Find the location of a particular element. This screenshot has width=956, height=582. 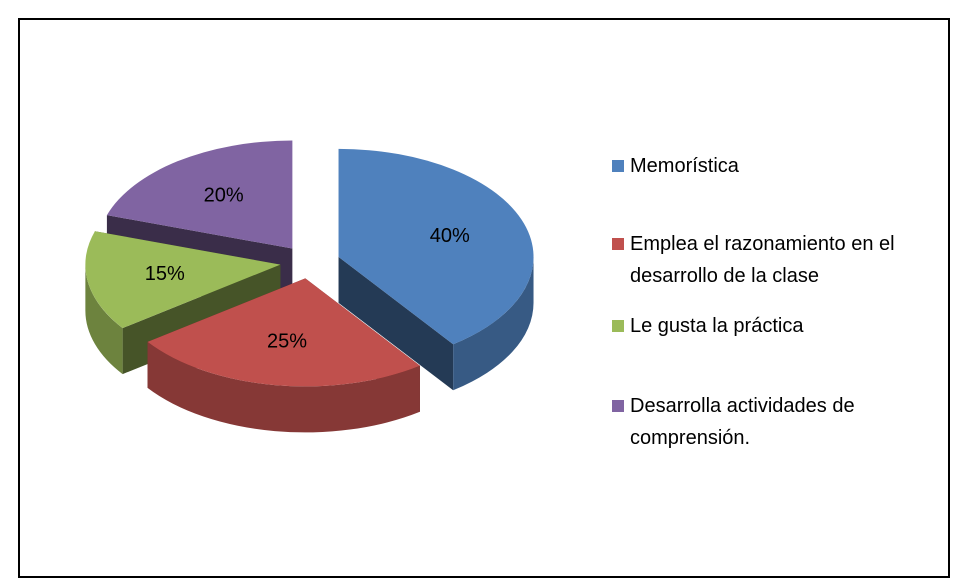

data-label: 25% is located at coordinates (287, 342).